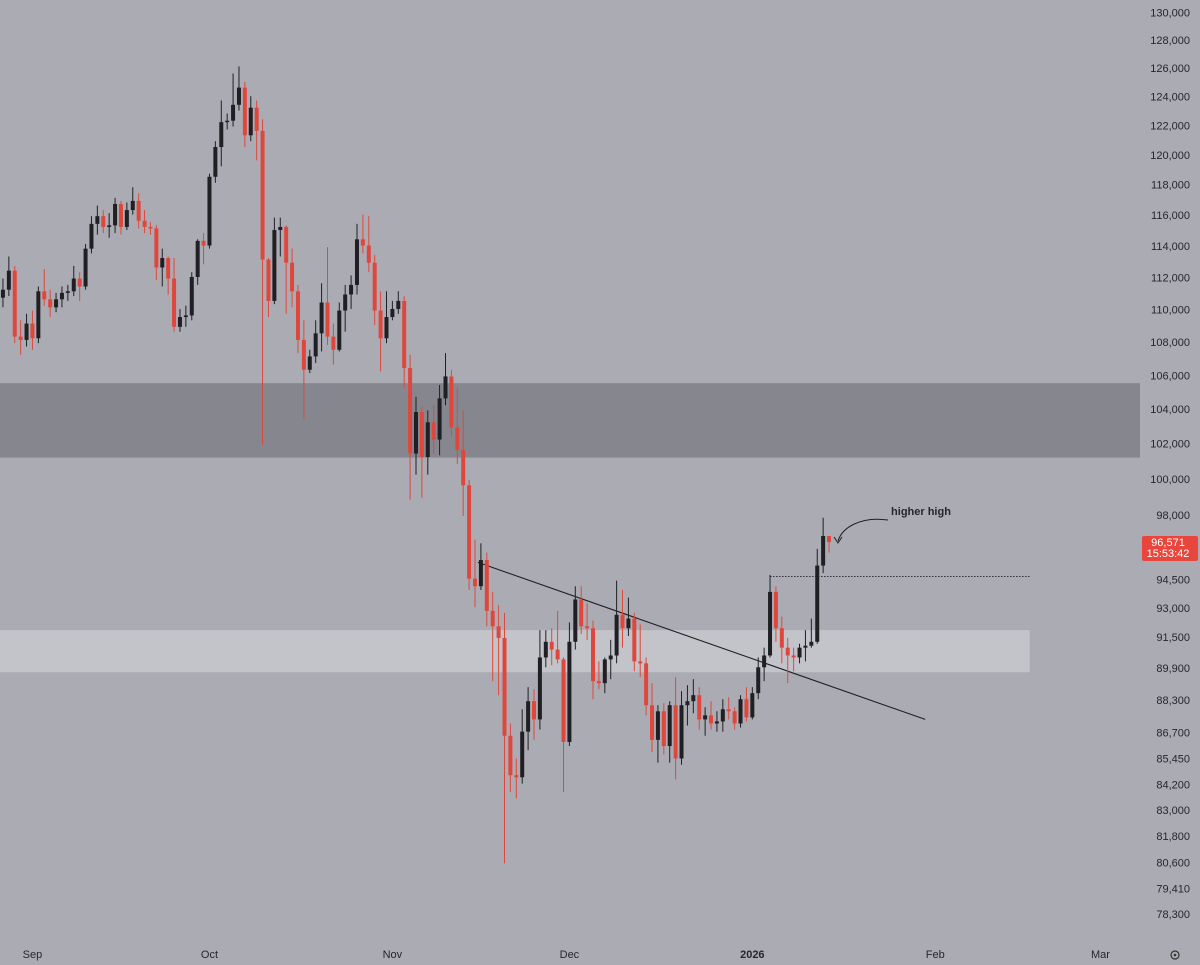 Image resolution: width=1200 pixels, height=965 pixels. I want to click on y-tick-label: 104,000, so click(1170, 410).